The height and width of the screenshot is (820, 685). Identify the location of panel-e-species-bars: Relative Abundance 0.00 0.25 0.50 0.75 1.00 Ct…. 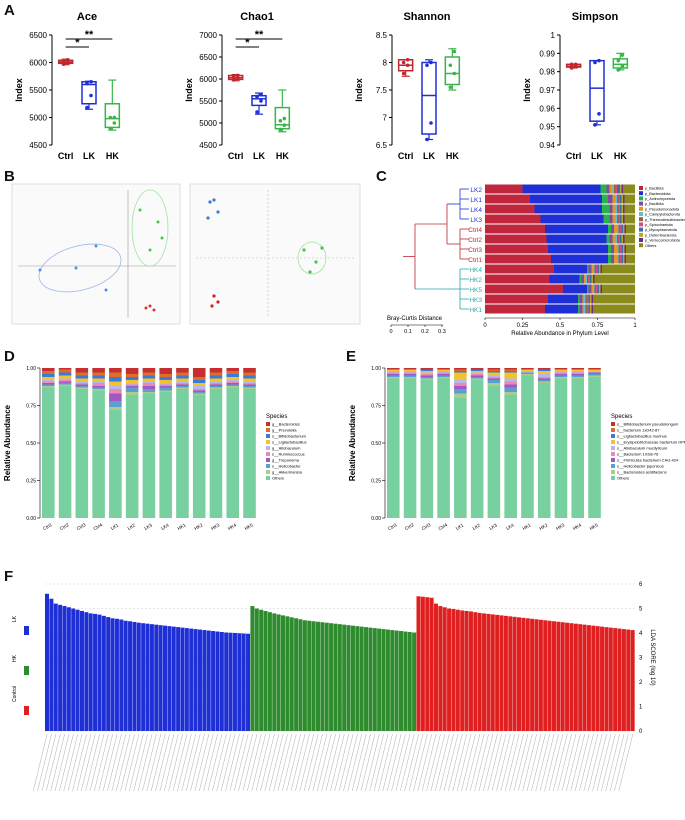
(516, 448).